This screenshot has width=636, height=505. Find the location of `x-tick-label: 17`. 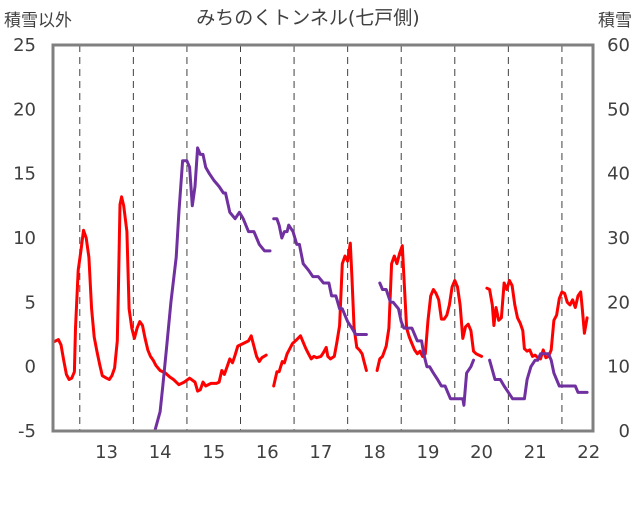

x-tick-label: 17 is located at coordinates (320, 452).